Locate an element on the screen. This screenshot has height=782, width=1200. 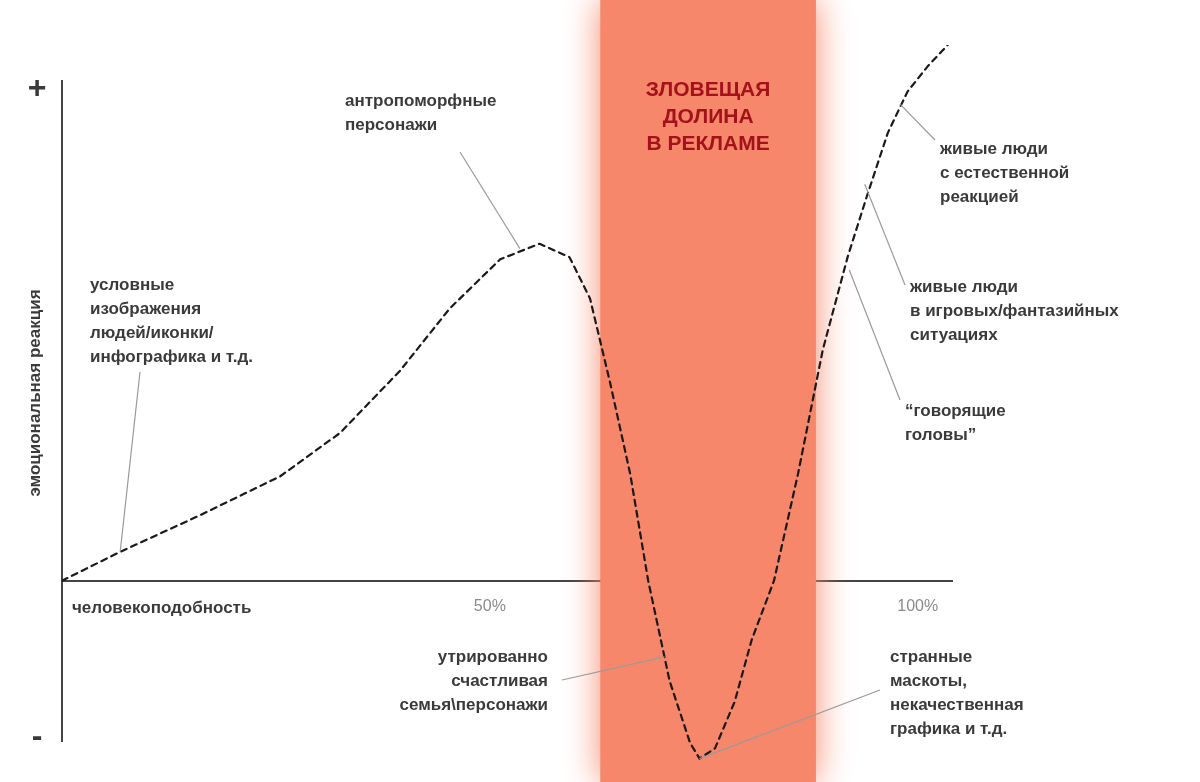
x-tick-label: 100% is located at coordinates (918, 605).